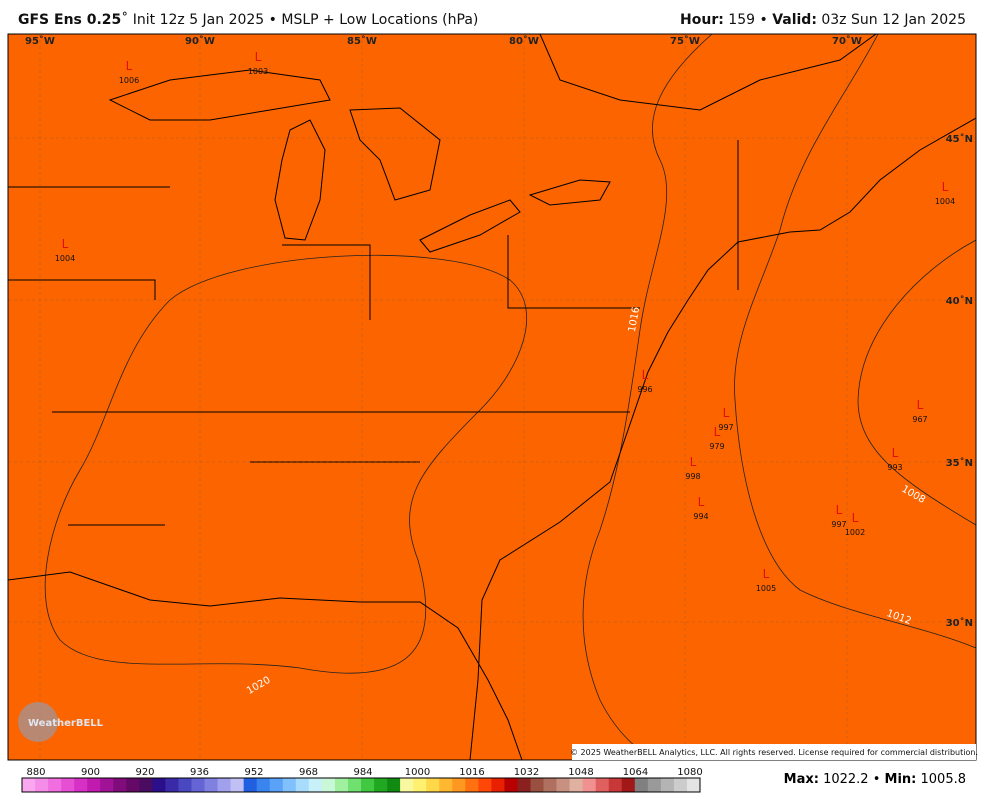 The width and height of the screenshot is (984, 808). I want to click on low-pressure: 998, so click(692, 476).